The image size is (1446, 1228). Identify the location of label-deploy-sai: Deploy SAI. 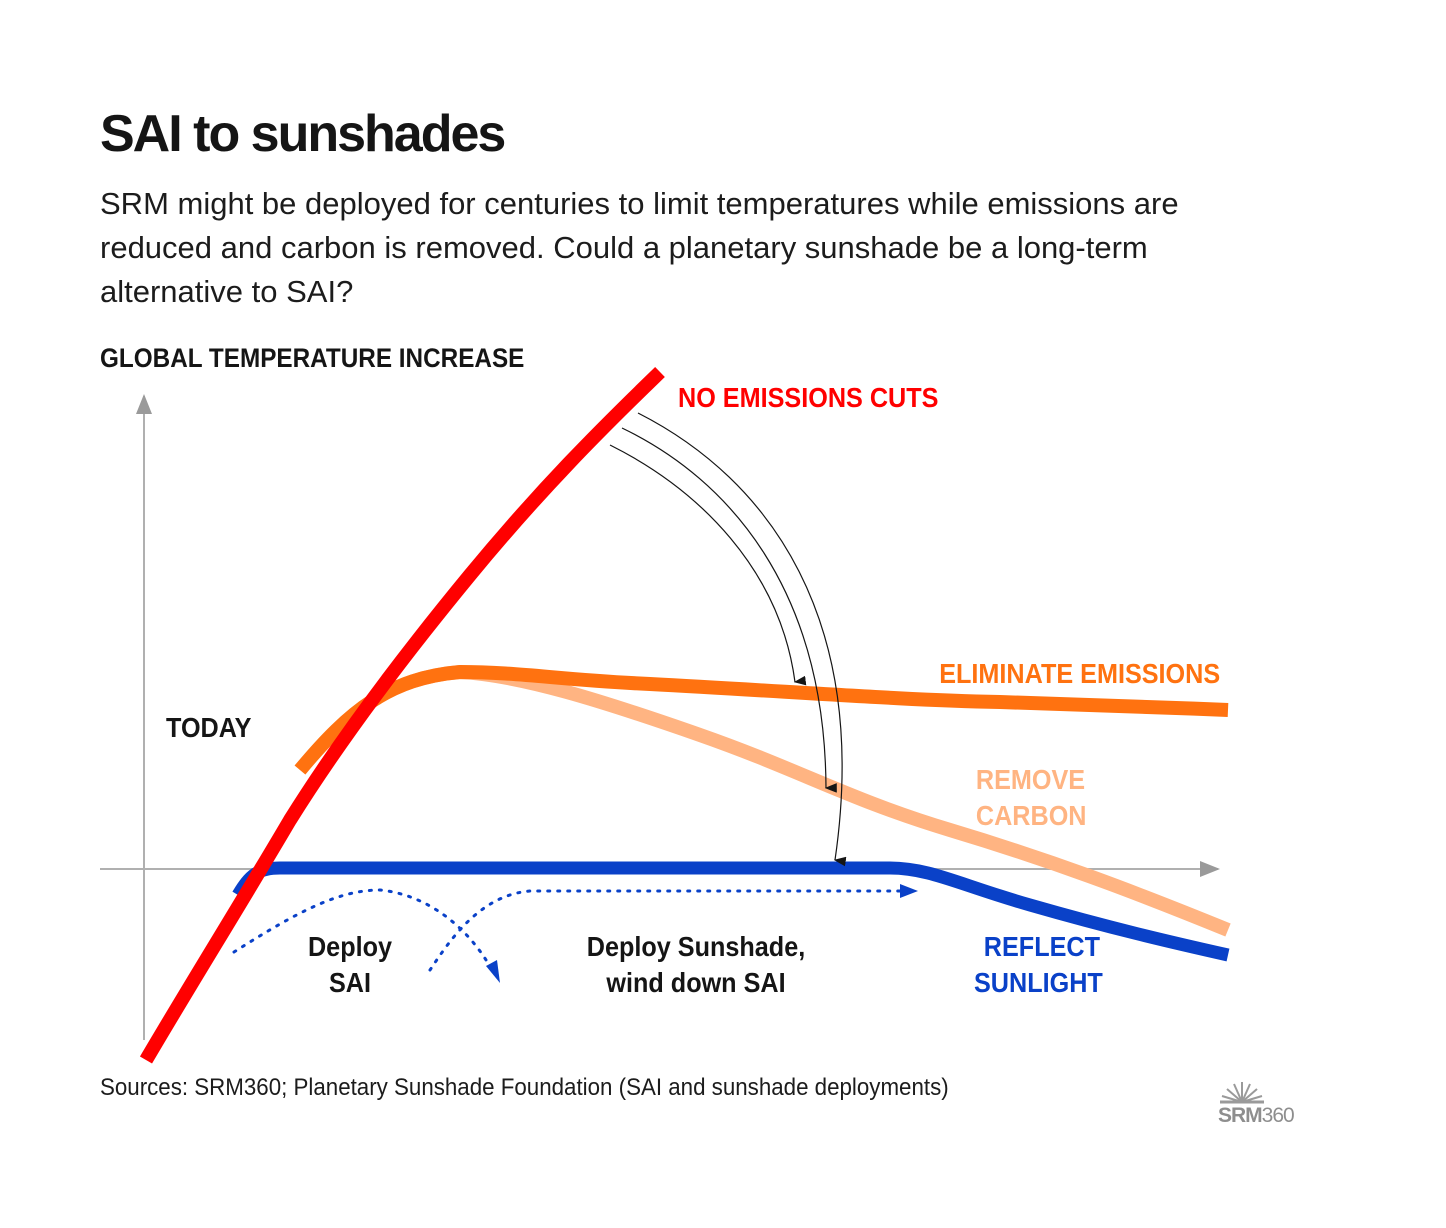
(350, 965).